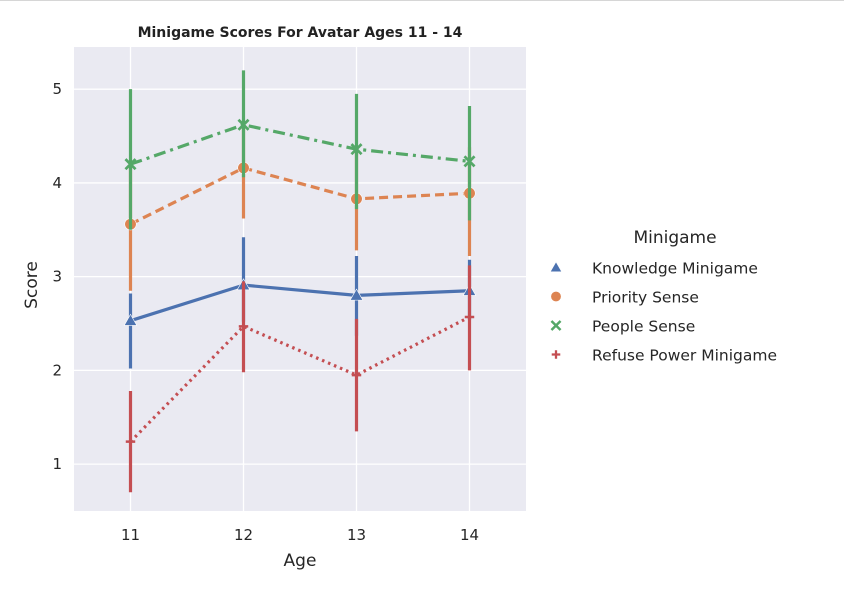  What do you see at coordinates (32, 285) in the screenshot?
I see `y-axis-label: Score` at bounding box center [32, 285].